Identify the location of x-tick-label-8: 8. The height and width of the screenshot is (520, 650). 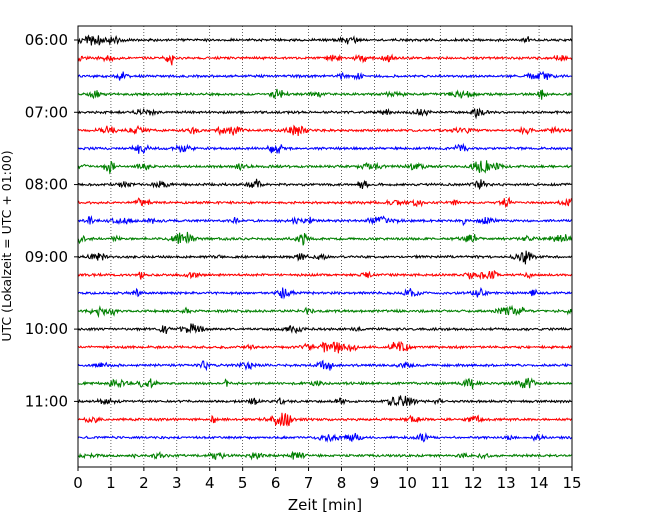
(342, 483).